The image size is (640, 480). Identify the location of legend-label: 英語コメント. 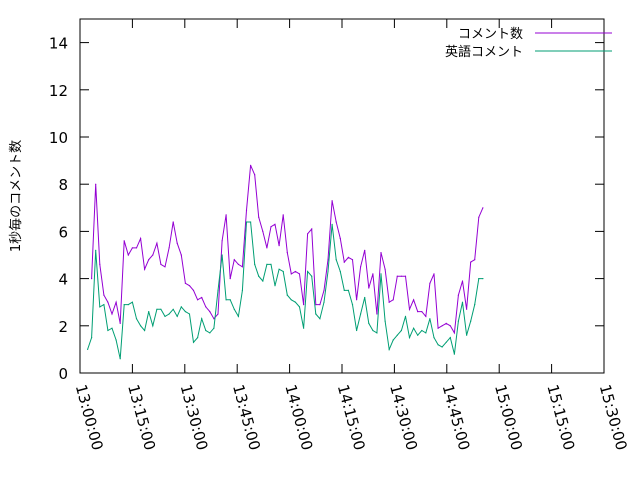
(484, 52).